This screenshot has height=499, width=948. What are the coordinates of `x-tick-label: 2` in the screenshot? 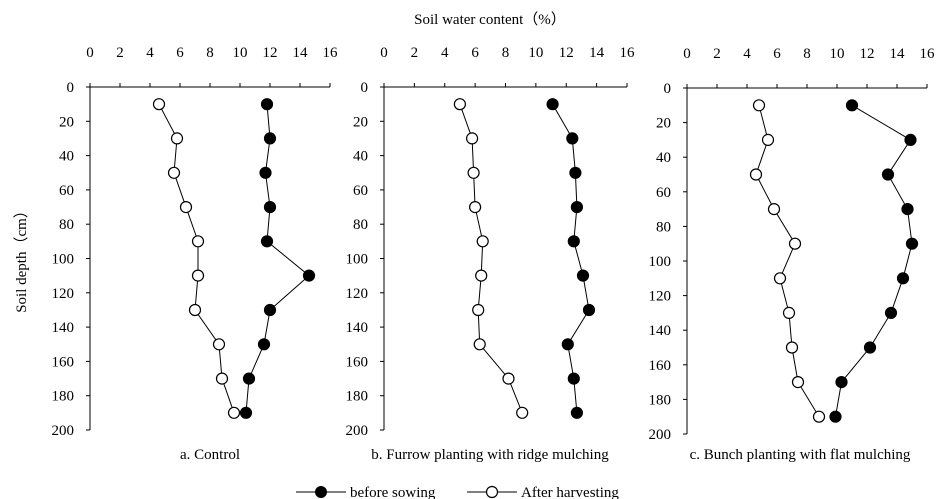 It's located at (415, 53).